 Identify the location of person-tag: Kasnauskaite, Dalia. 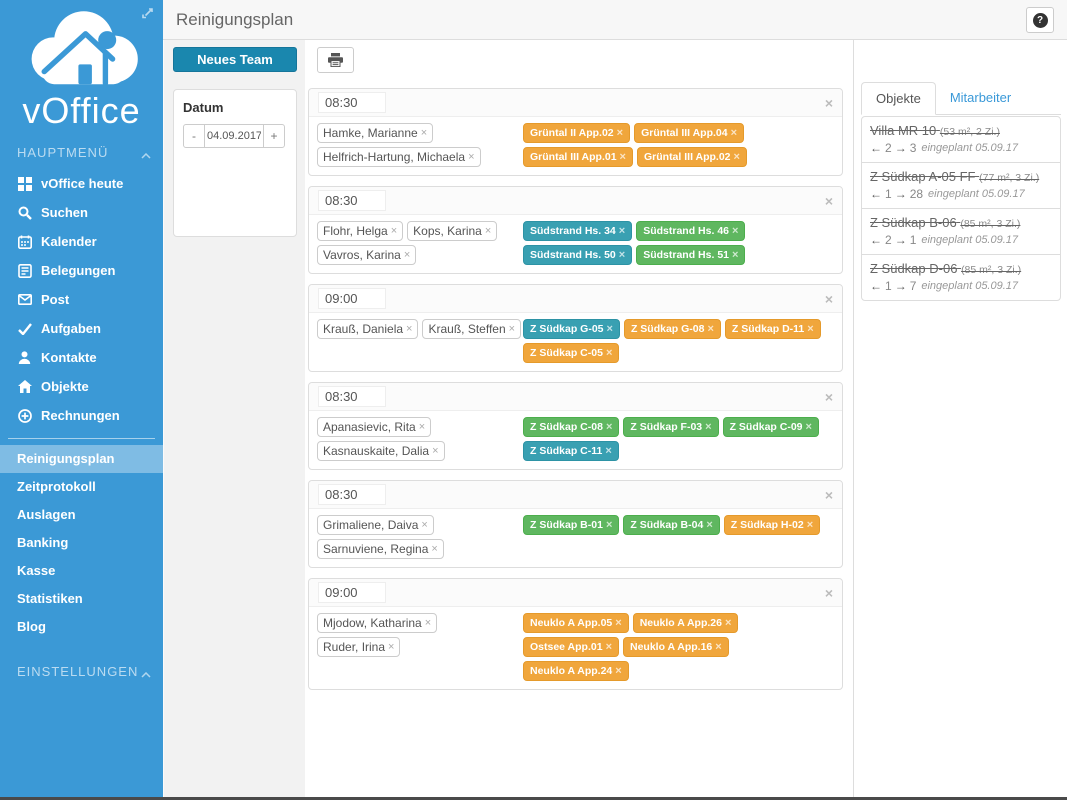
(381, 451).